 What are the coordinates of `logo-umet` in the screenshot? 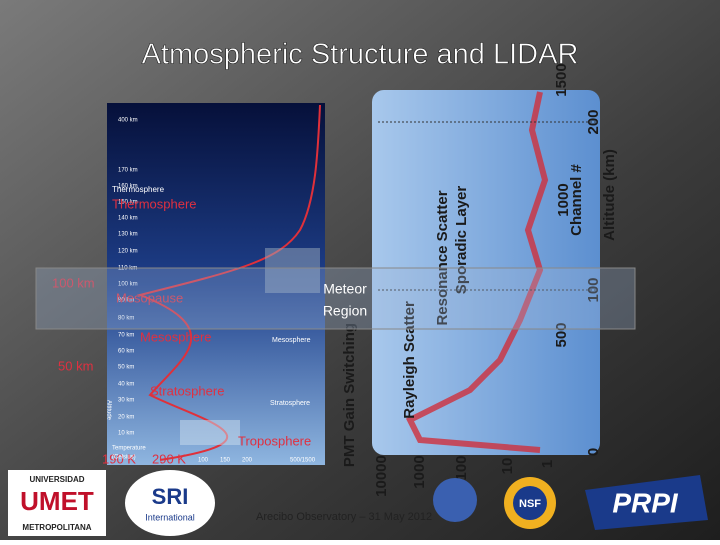 It's located at (57, 503).